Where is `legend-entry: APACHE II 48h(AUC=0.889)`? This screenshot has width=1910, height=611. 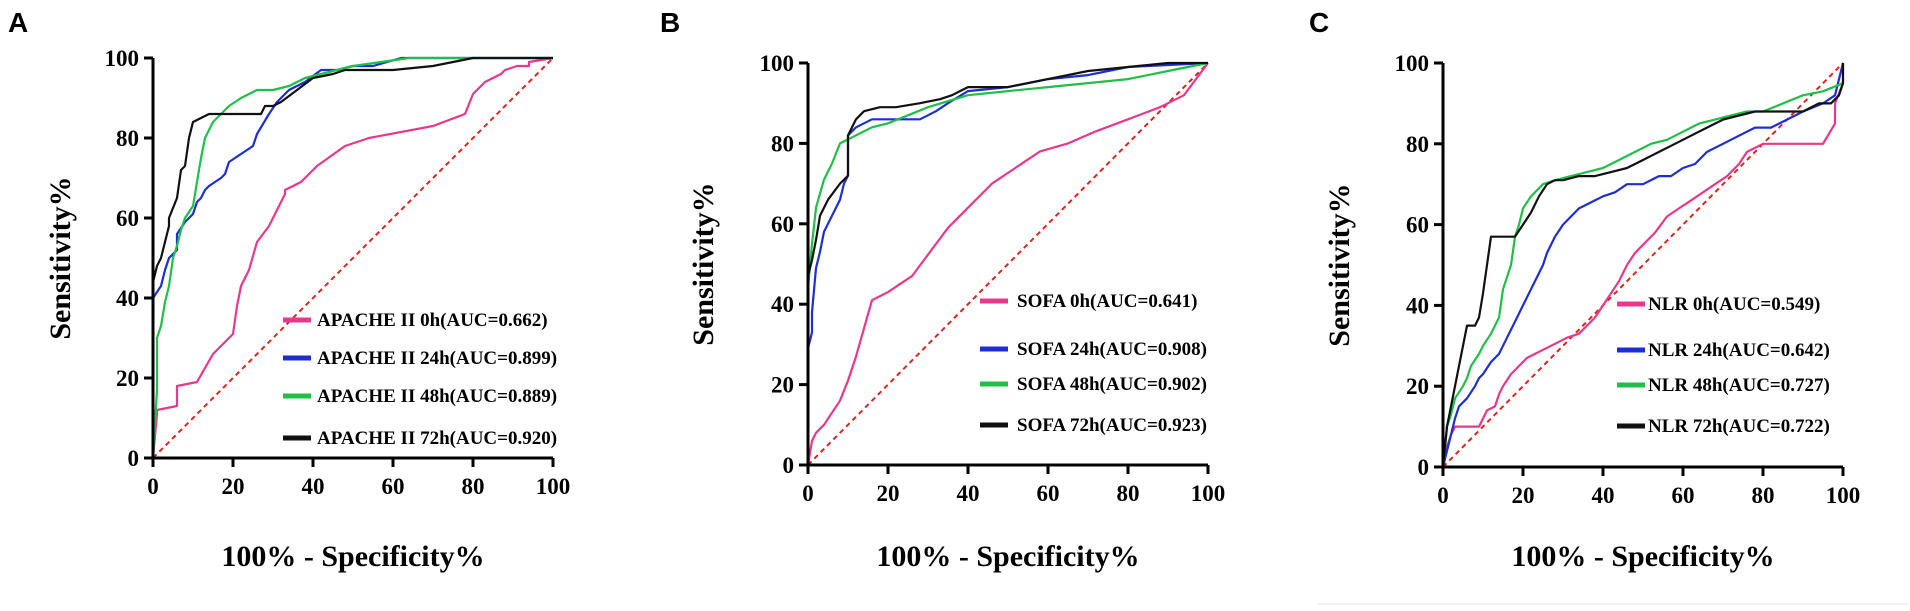
legend-entry: APACHE II 48h(AUC=0.889) is located at coordinates (437, 396).